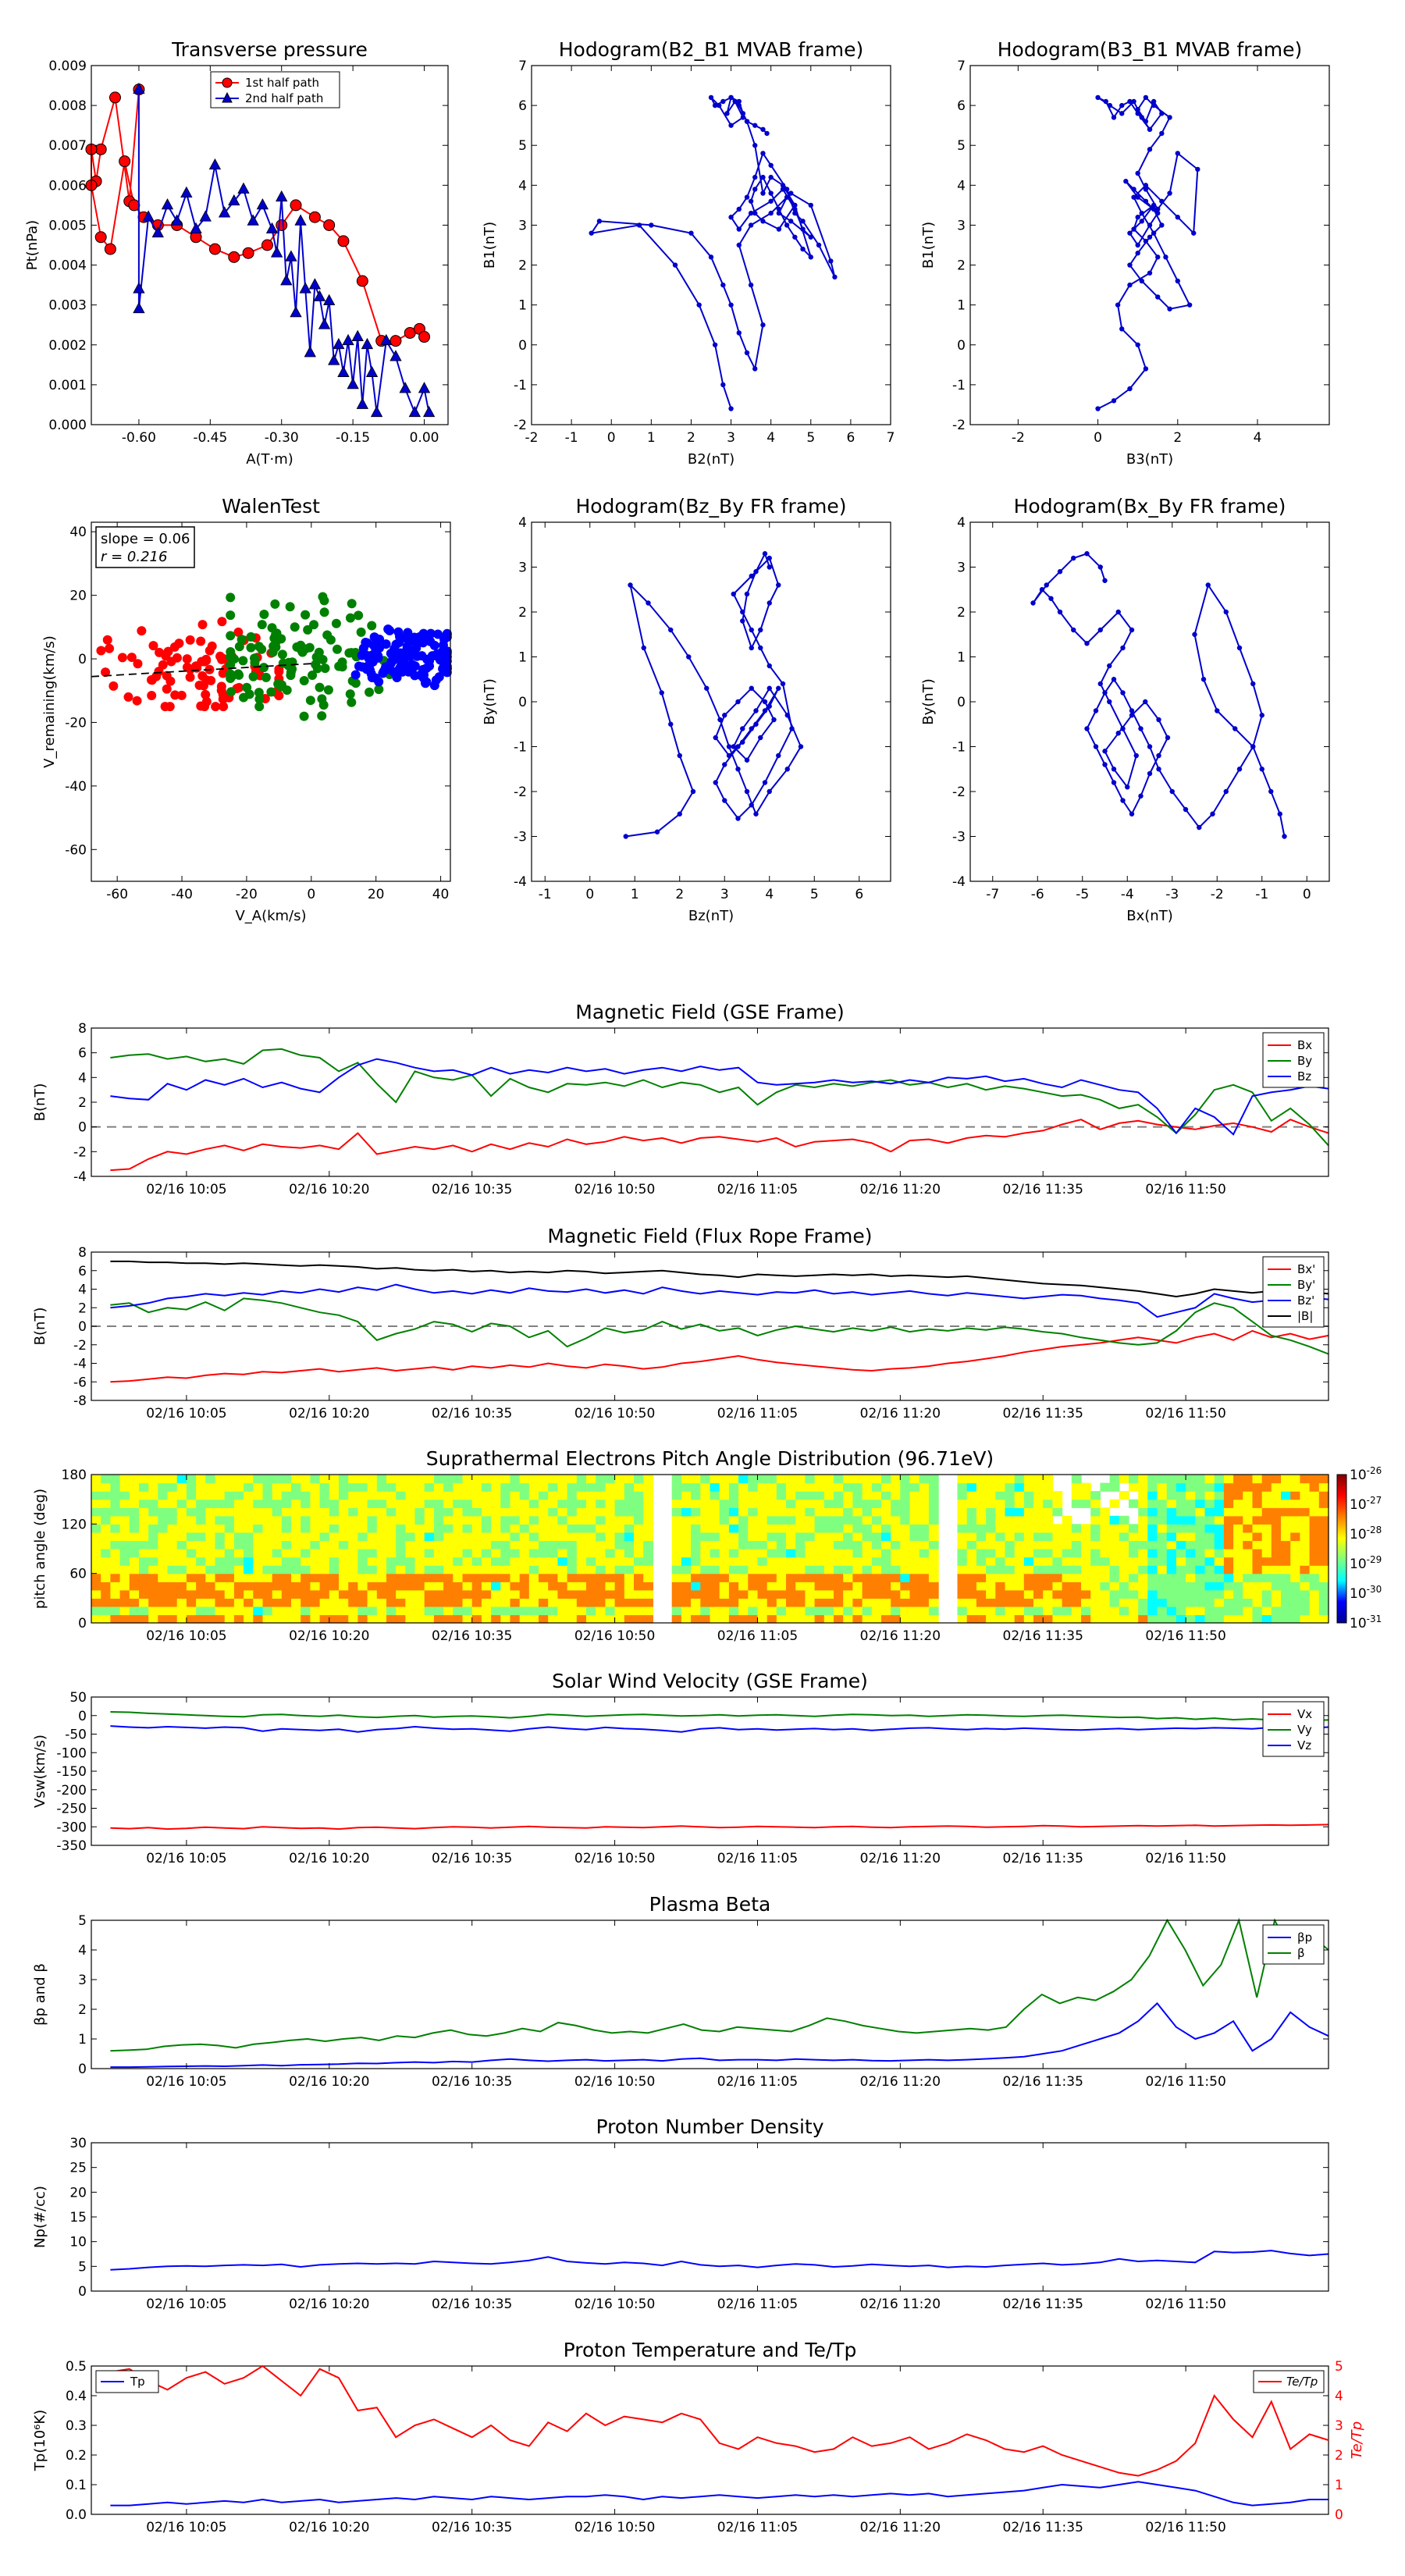  Describe the element at coordinates (210, 438) in the screenshot. I see `x-tick-label: -0.45` at that location.